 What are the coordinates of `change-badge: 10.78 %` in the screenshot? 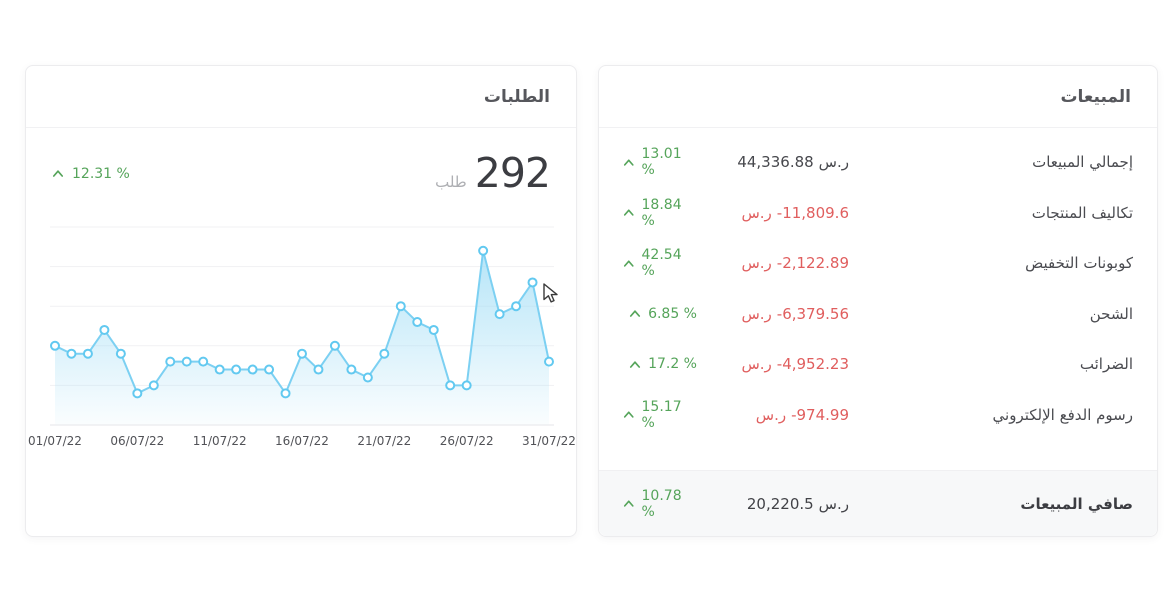 It's located at (660, 504).